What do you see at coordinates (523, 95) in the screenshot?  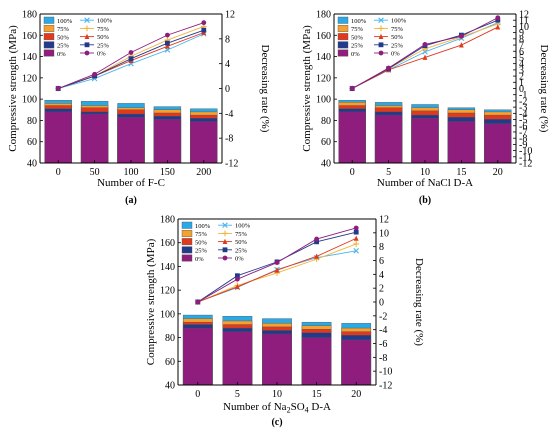 I see `y2-tick-label: -1` at bounding box center [523, 95].